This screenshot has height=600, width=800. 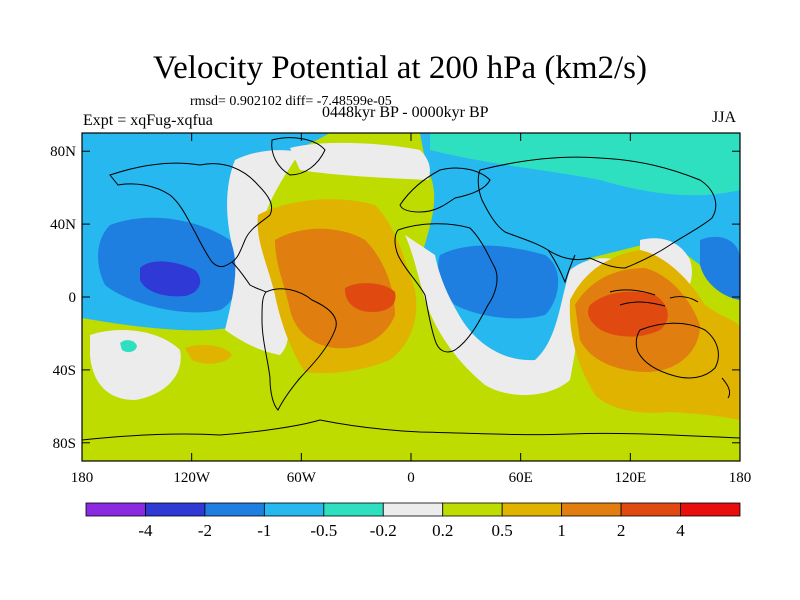 I want to click on x-tick-label: 60W, so click(x=302, y=478).